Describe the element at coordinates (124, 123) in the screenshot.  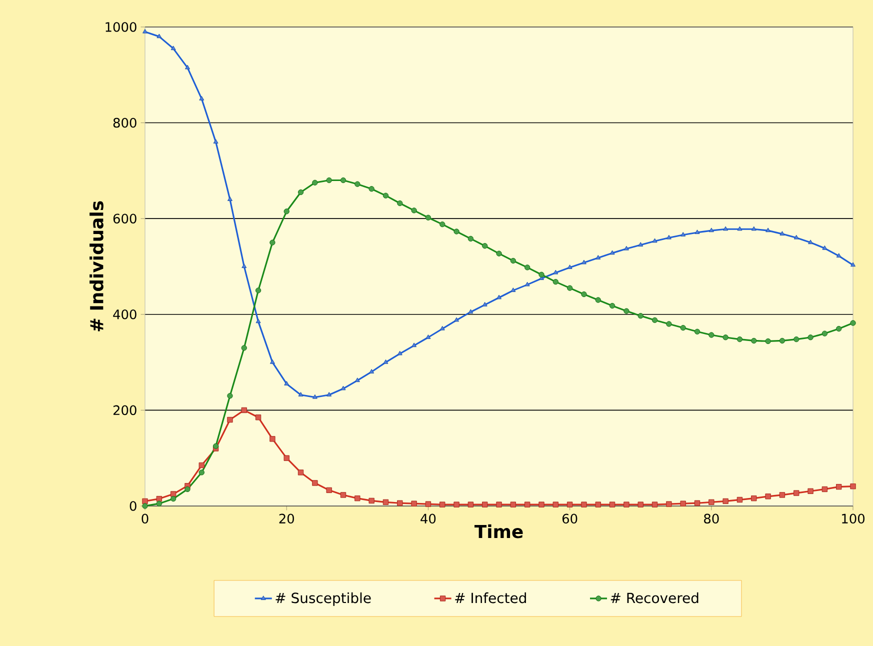
I see `y-tick-label: 800` at that location.